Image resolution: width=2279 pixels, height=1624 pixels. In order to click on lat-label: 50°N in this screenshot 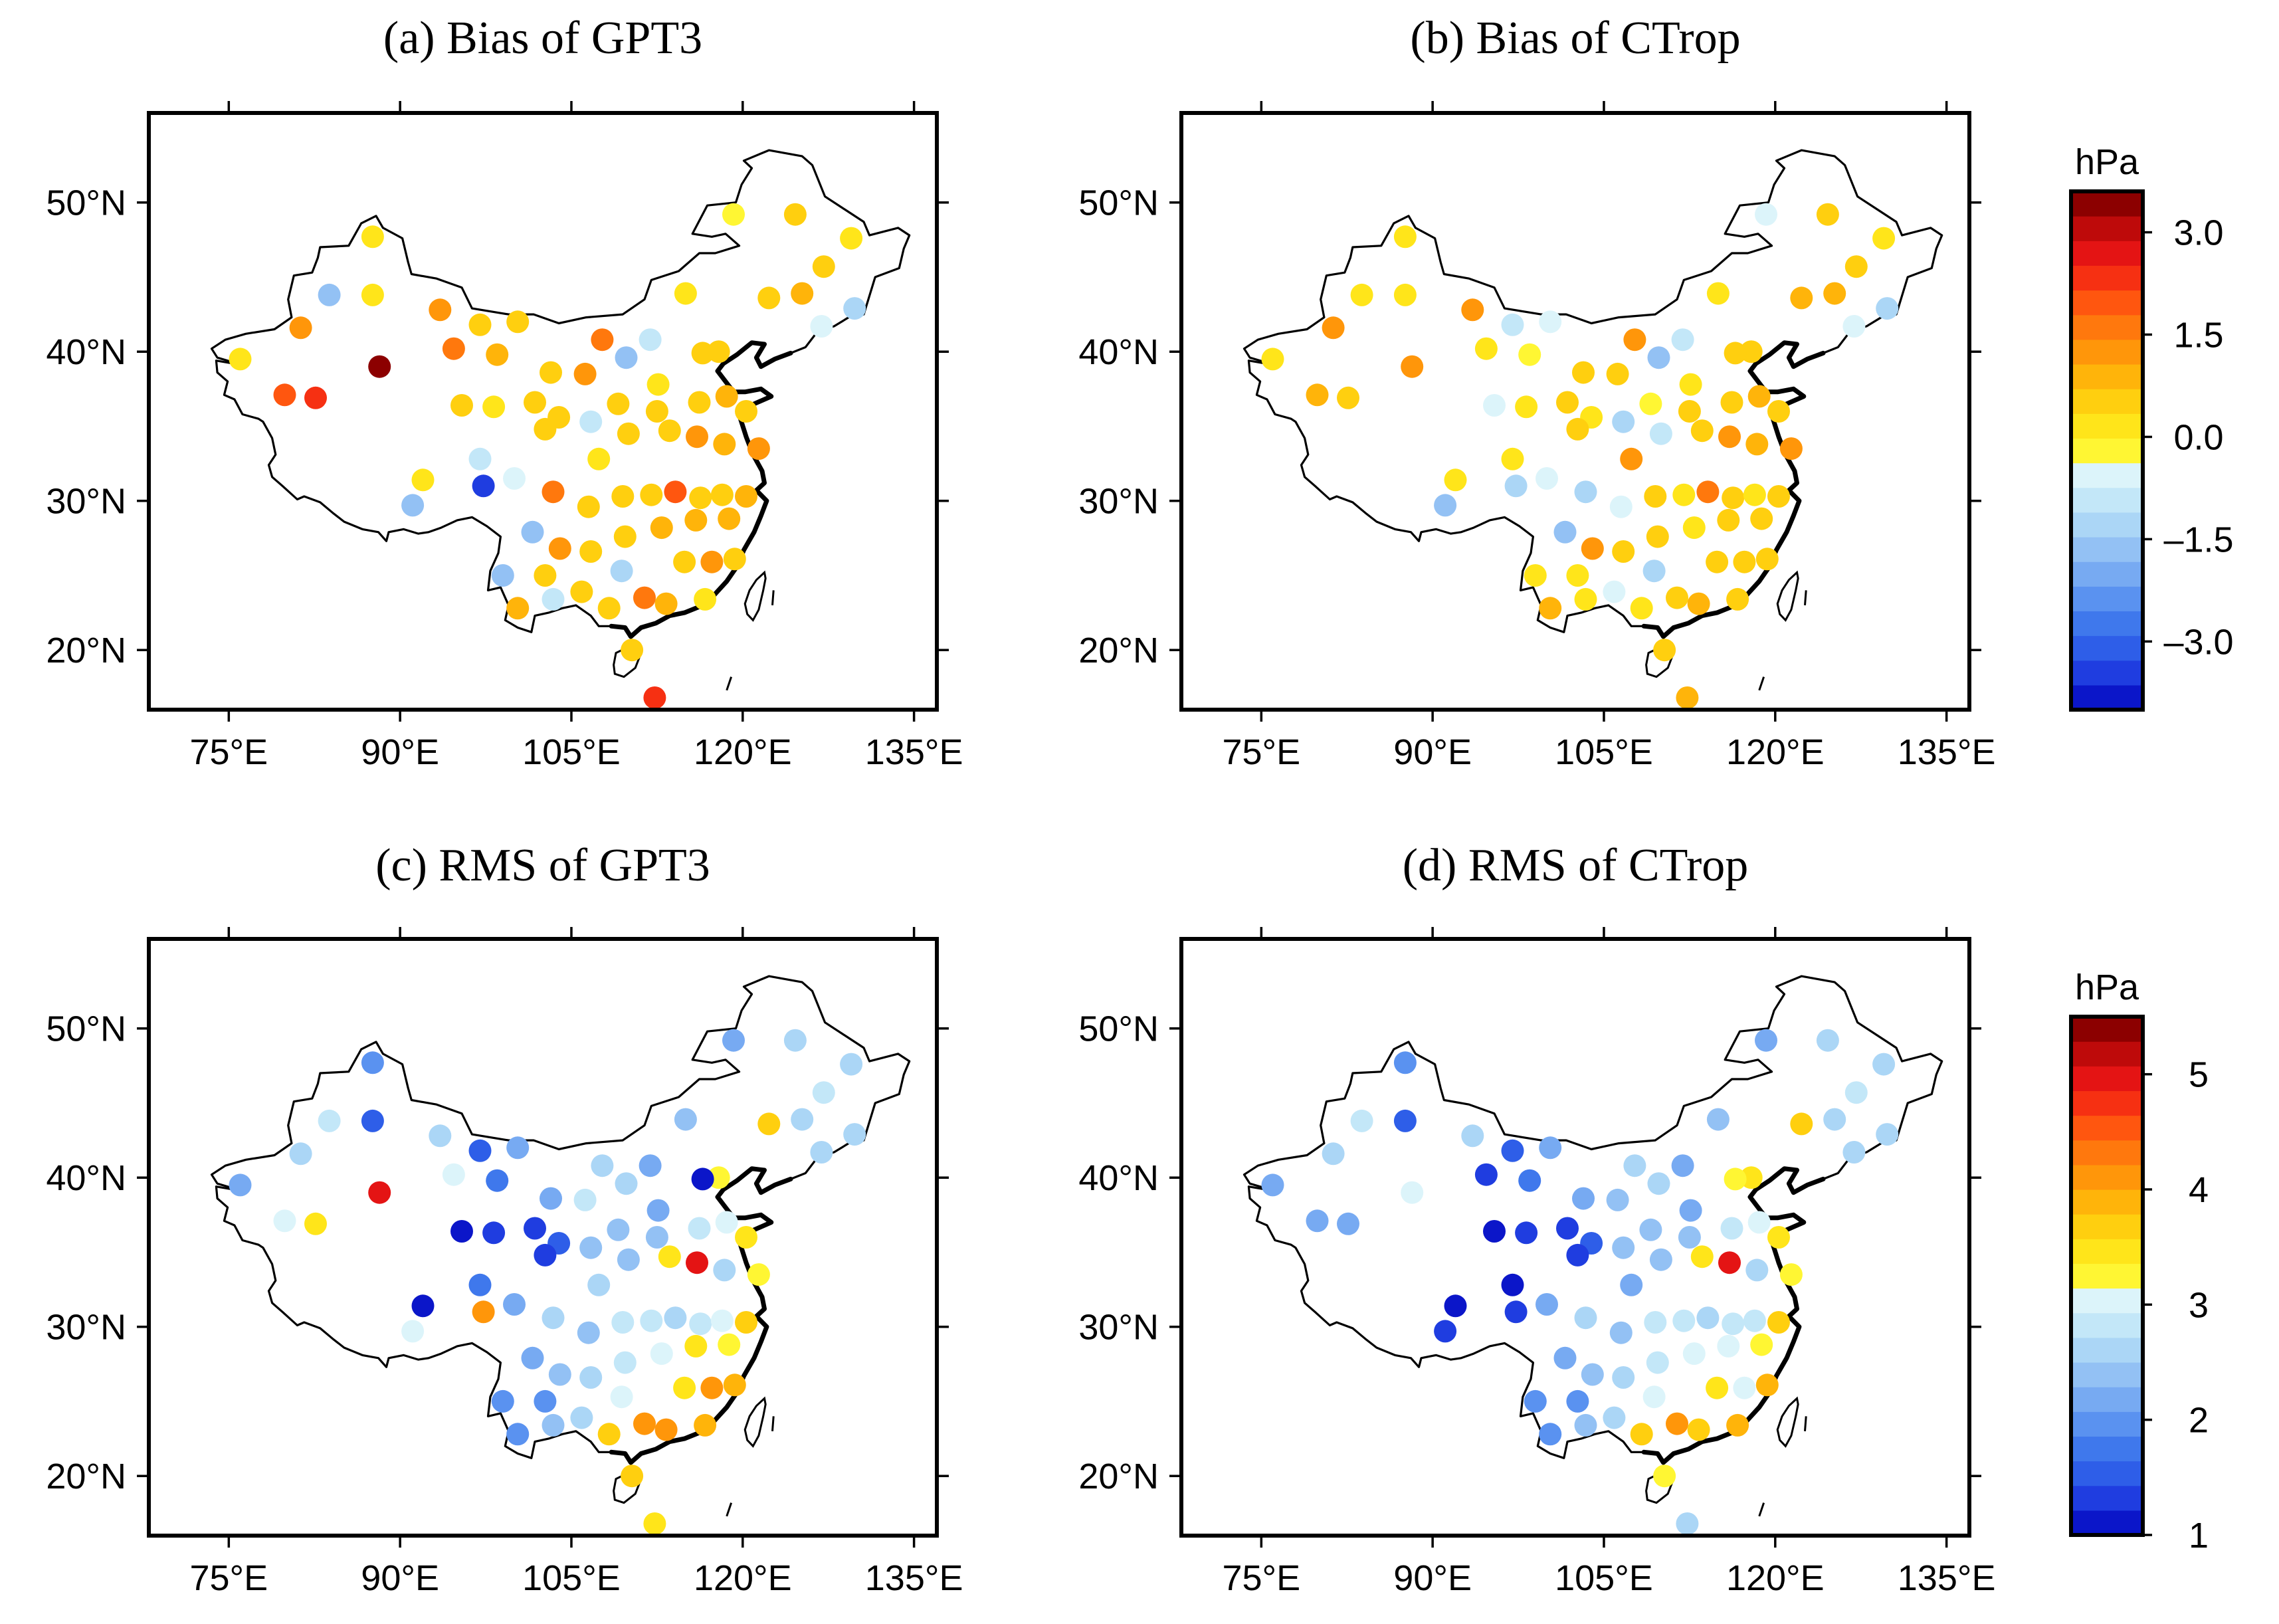, I will do `click(86, 203)`.